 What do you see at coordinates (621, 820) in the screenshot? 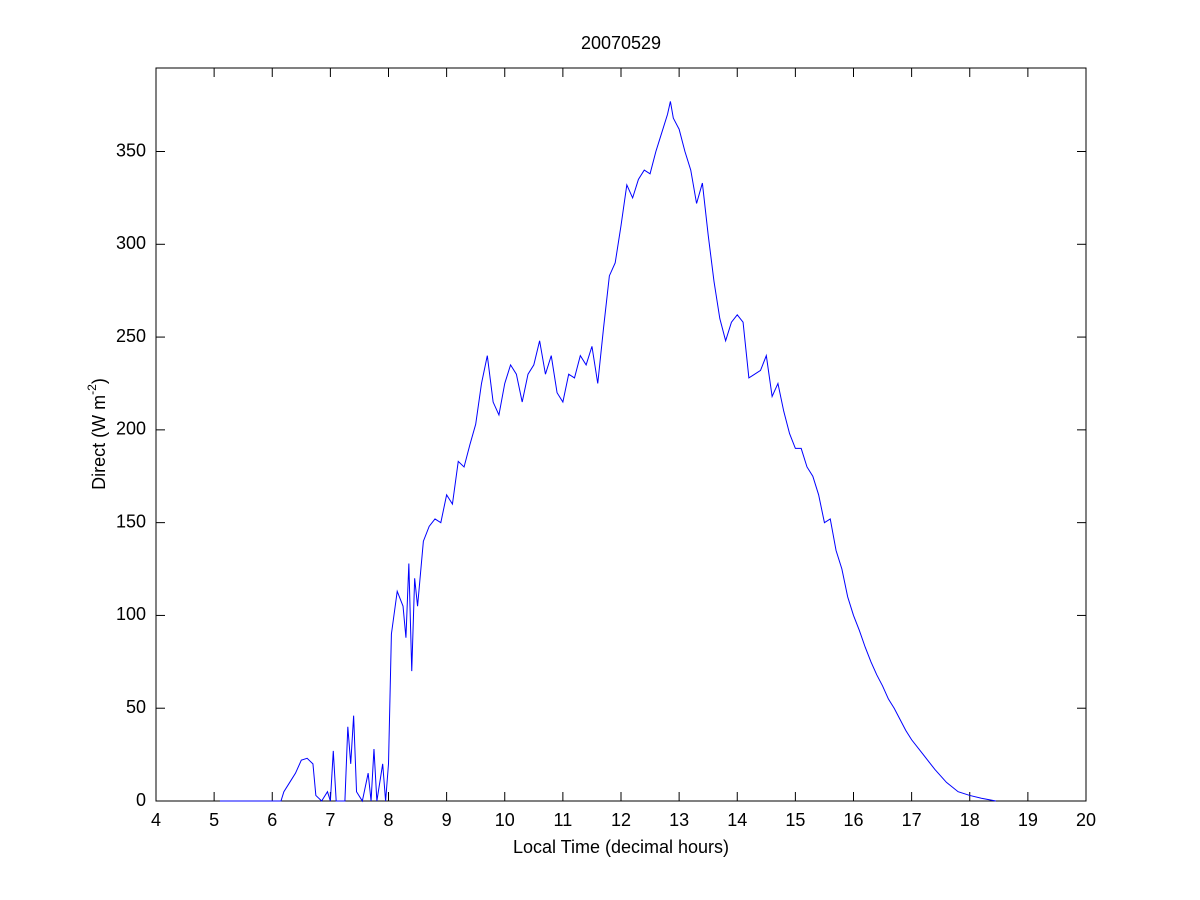
I see `x-tick-label: 12` at bounding box center [621, 820].